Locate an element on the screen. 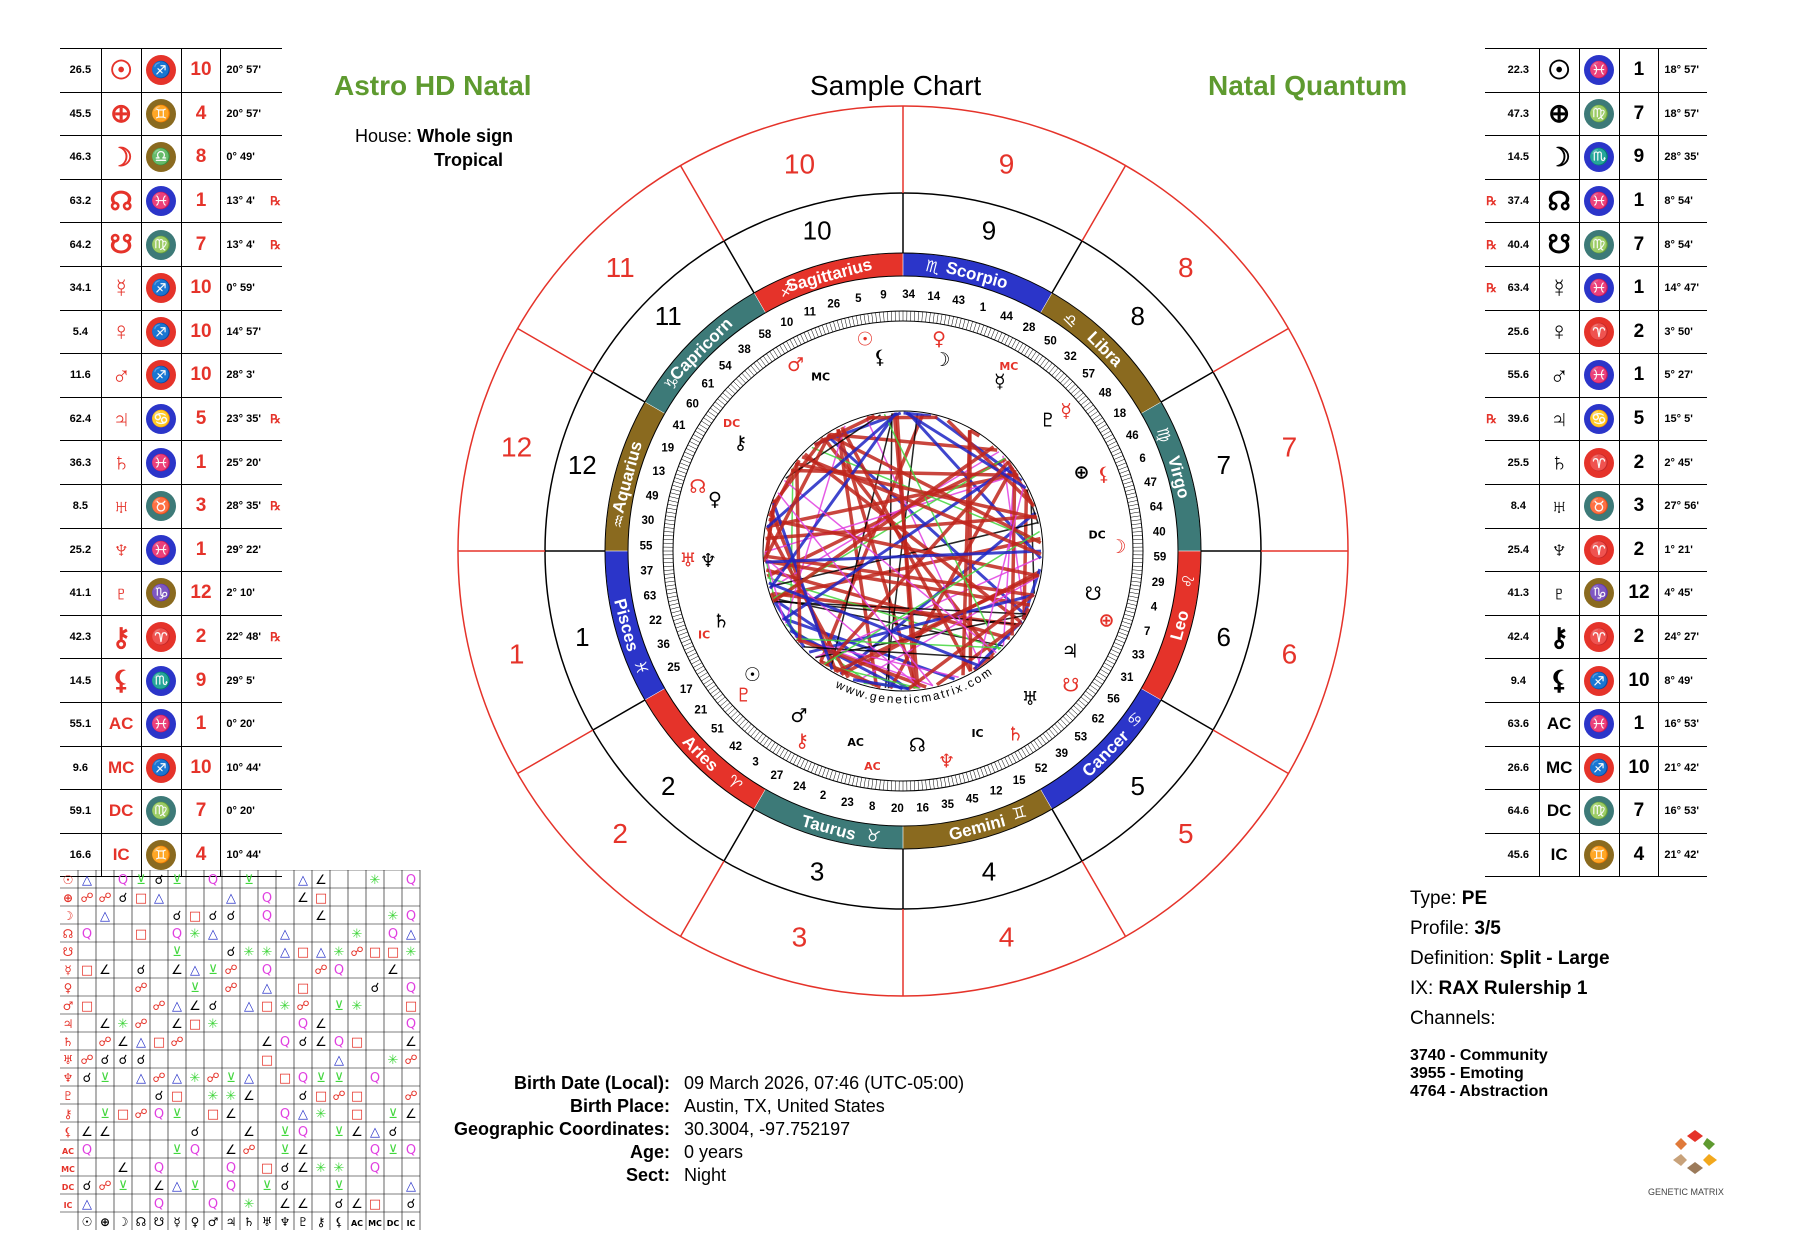 The image size is (1806, 1254). gate-number: 2 is located at coordinates (823, 796).